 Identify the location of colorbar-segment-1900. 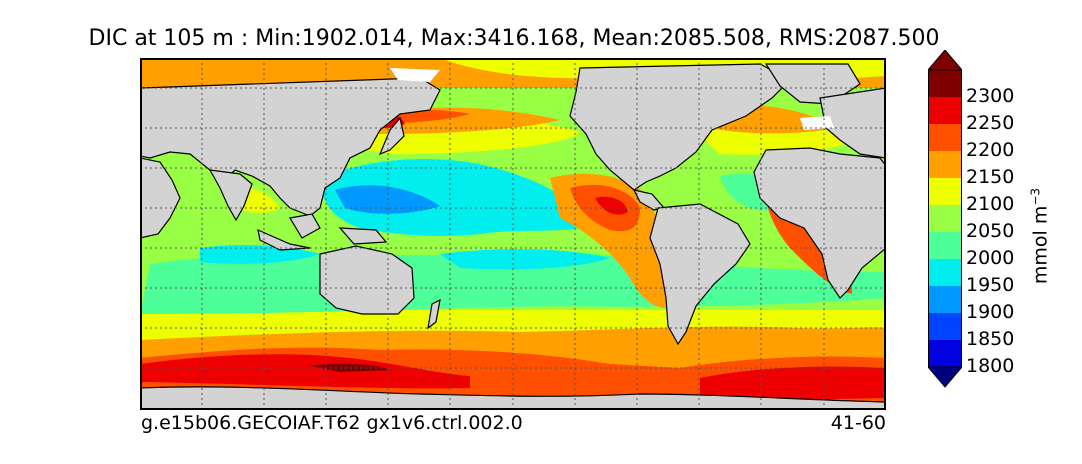
(945, 299).